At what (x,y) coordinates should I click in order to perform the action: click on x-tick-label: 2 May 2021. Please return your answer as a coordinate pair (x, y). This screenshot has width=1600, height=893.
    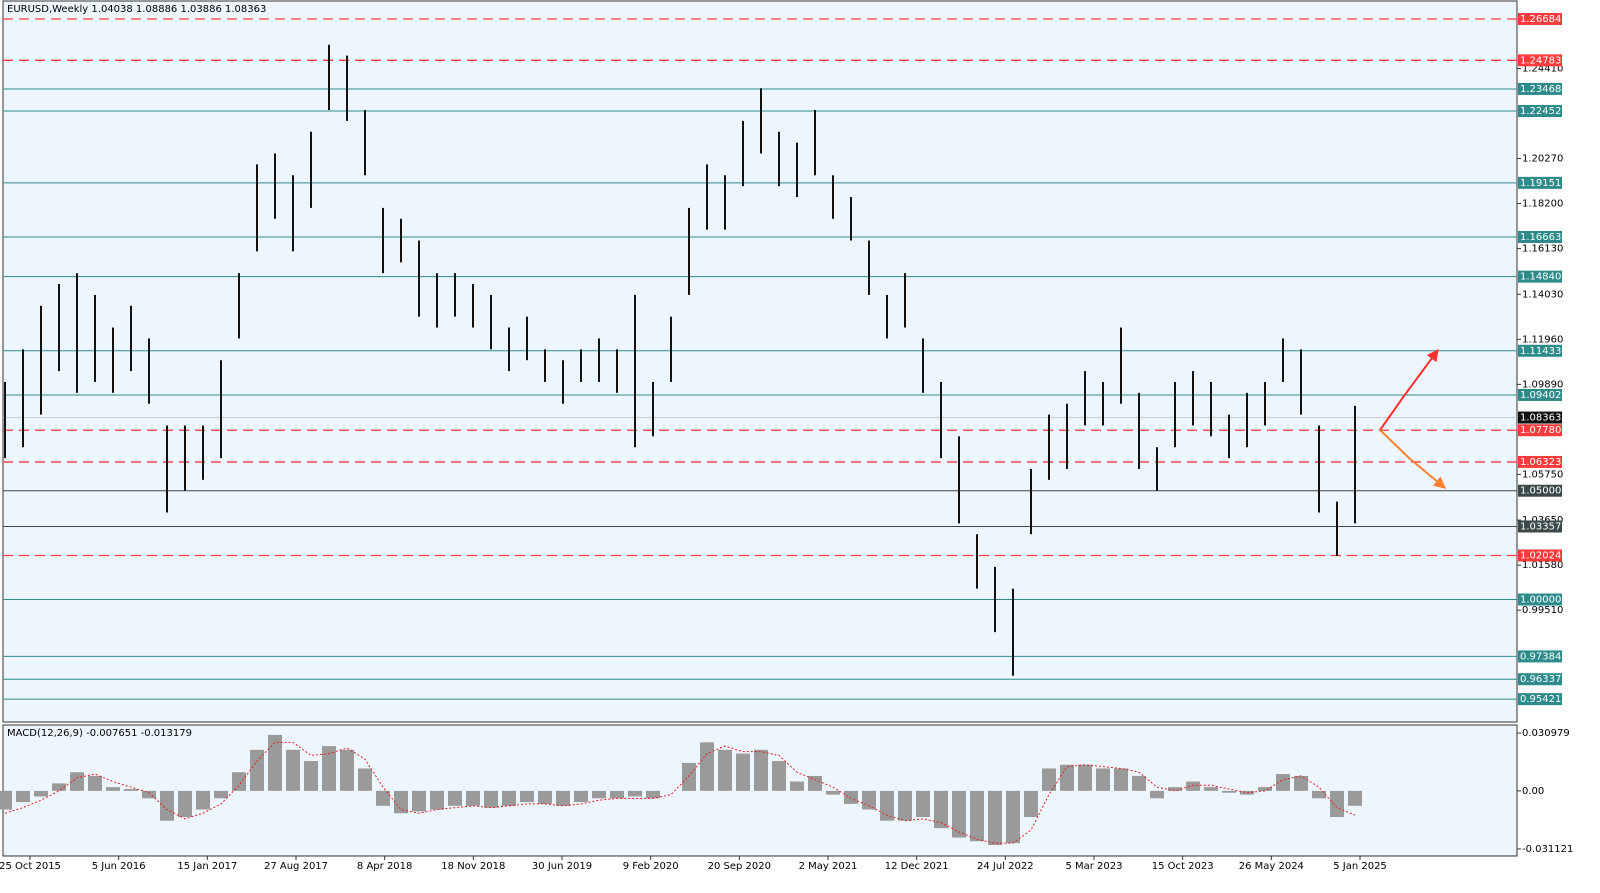
    Looking at the image, I should click on (828, 866).